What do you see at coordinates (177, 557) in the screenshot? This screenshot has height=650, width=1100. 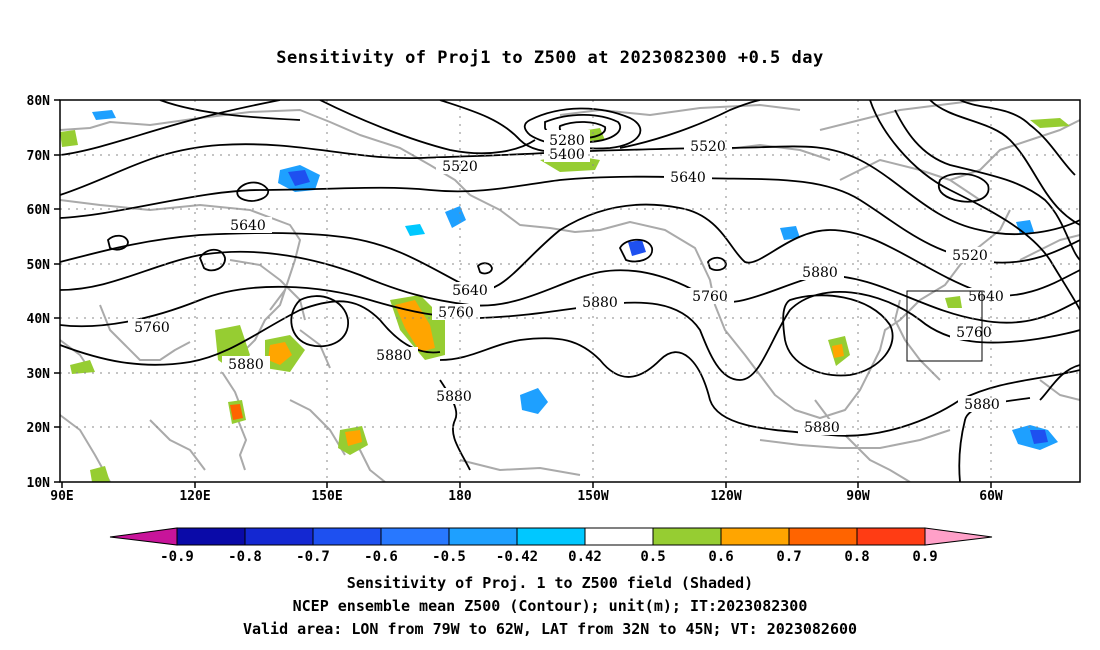 I see `colorbar-label: -0.9` at bounding box center [177, 557].